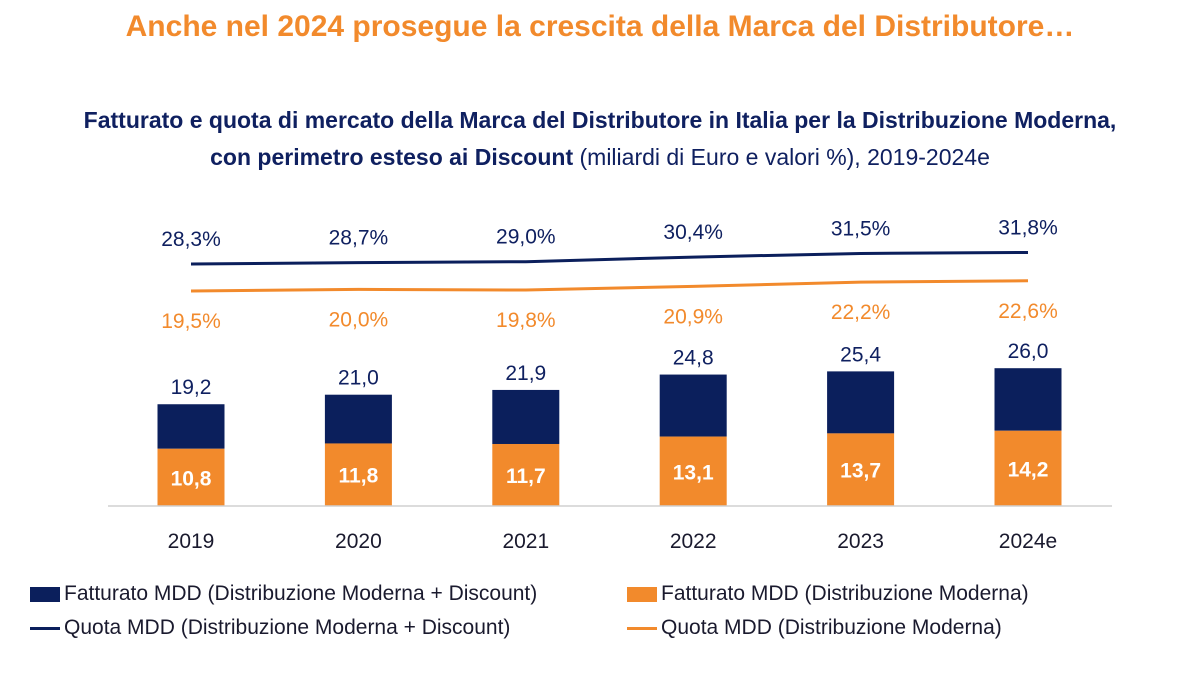 The width and height of the screenshot is (1200, 700). What do you see at coordinates (860, 541) in the screenshot?
I see `x-tick-label-2023: 2023` at bounding box center [860, 541].